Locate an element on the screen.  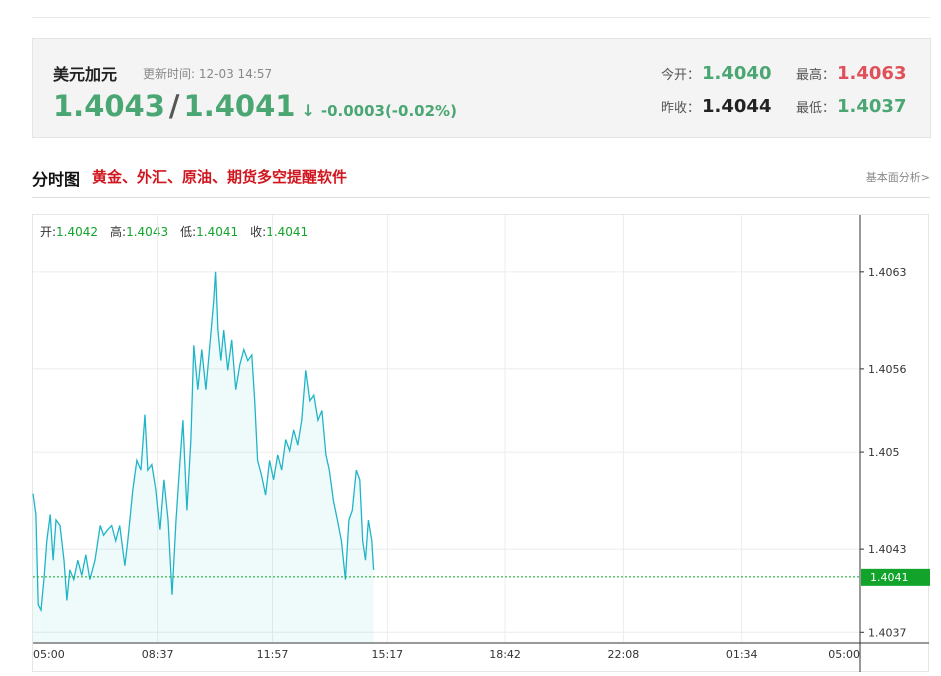
x-tick-label: 08:37 is located at coordinates (158, 654).